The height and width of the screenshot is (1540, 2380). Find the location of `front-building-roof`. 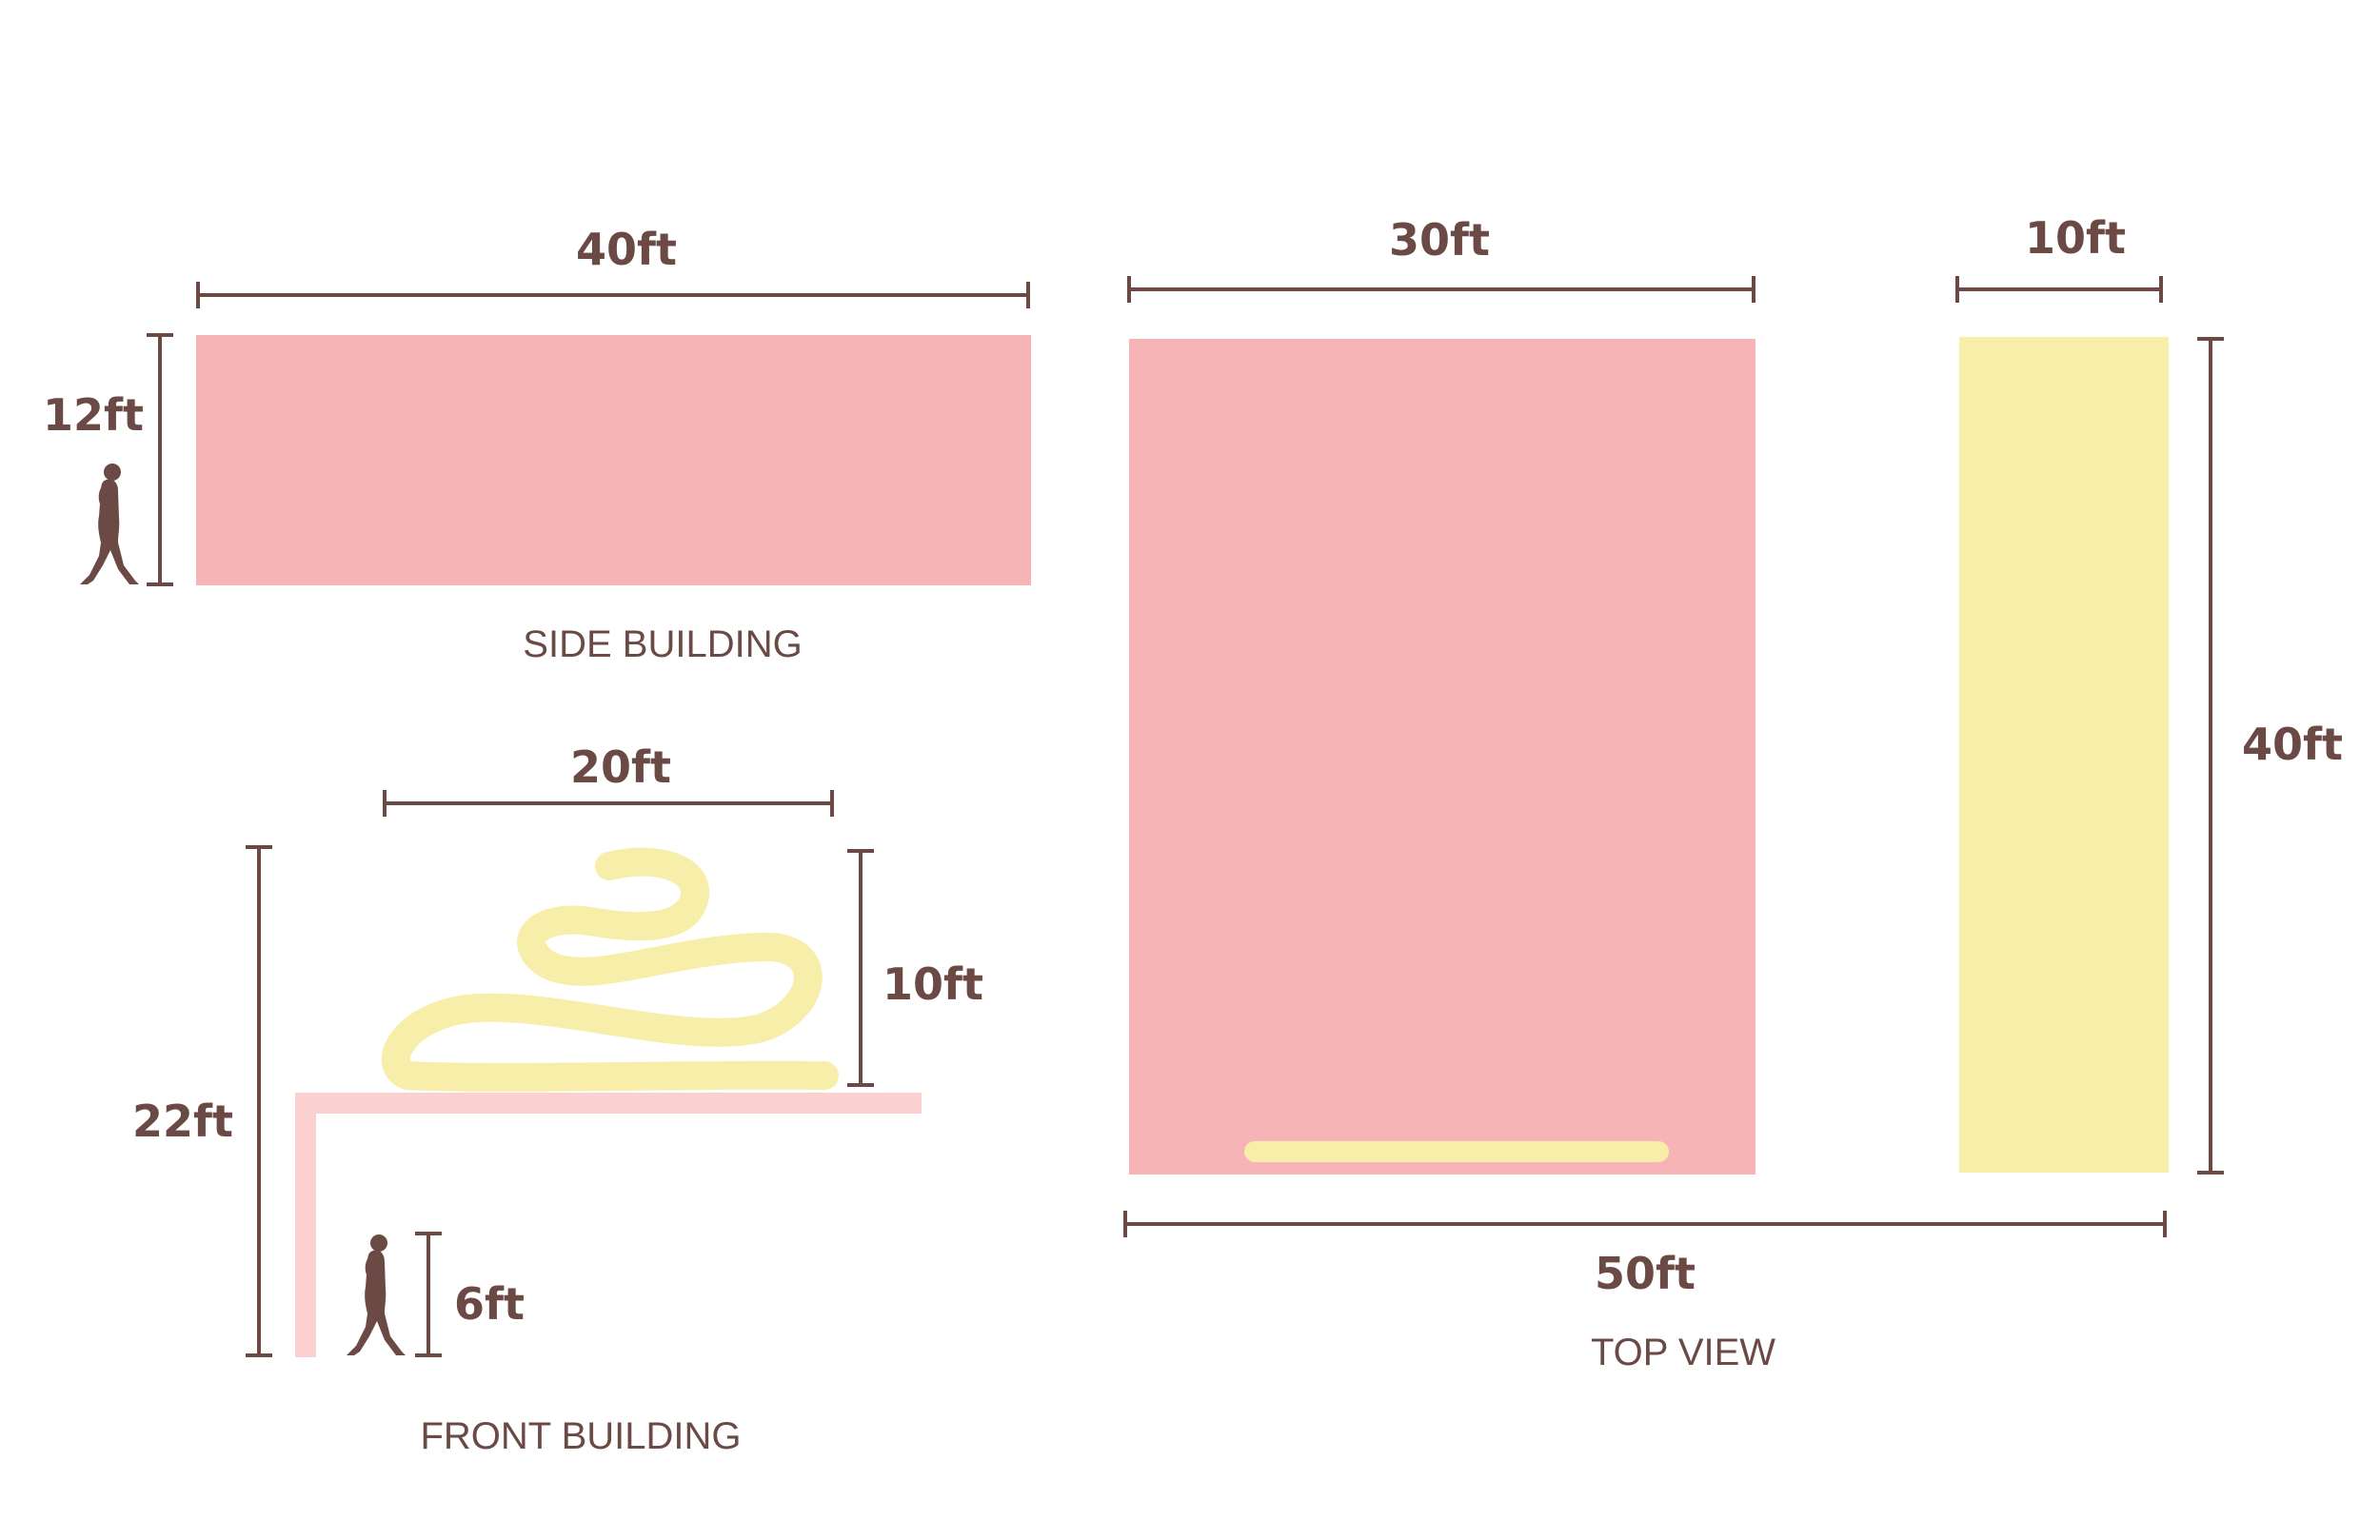

front-building-roof is located at coordinates (608, 1103).